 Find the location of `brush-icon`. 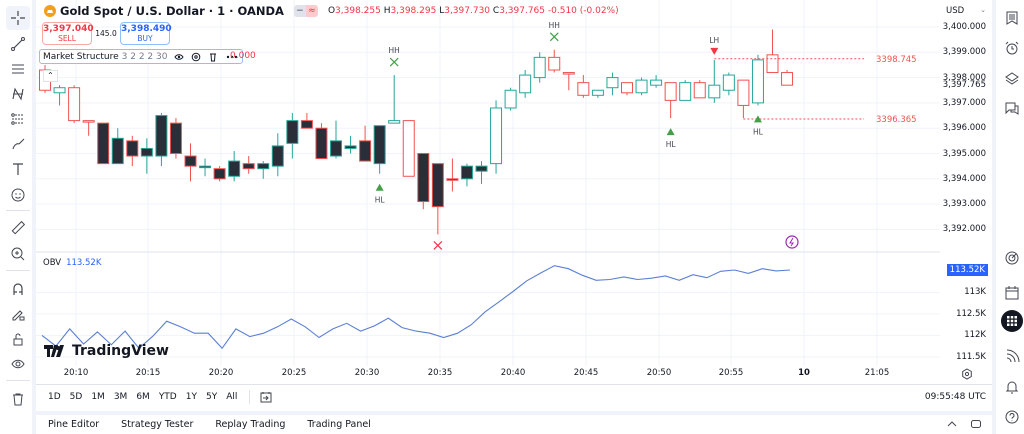

brush-icon is located at coordinates (18, 144).